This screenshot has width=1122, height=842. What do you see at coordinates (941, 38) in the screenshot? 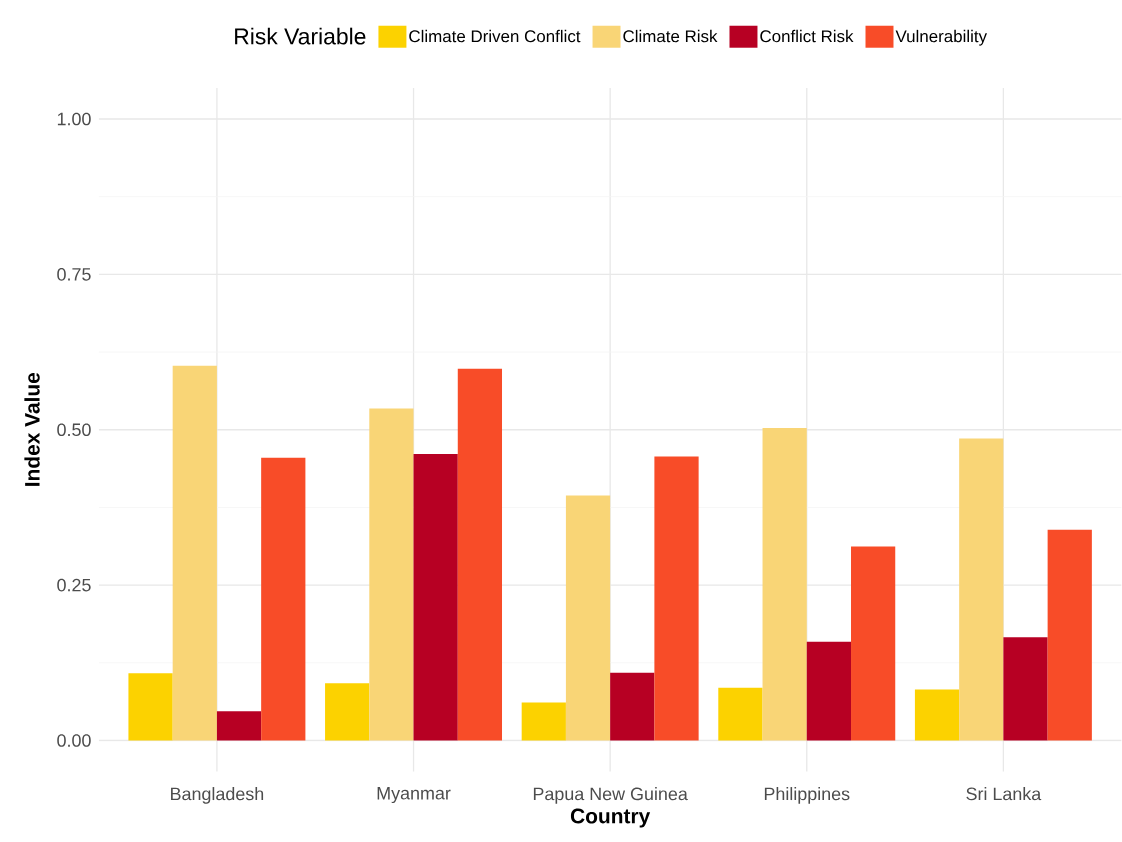
I see `legend-label: Vulnerability` at bounding box center [941, 38].